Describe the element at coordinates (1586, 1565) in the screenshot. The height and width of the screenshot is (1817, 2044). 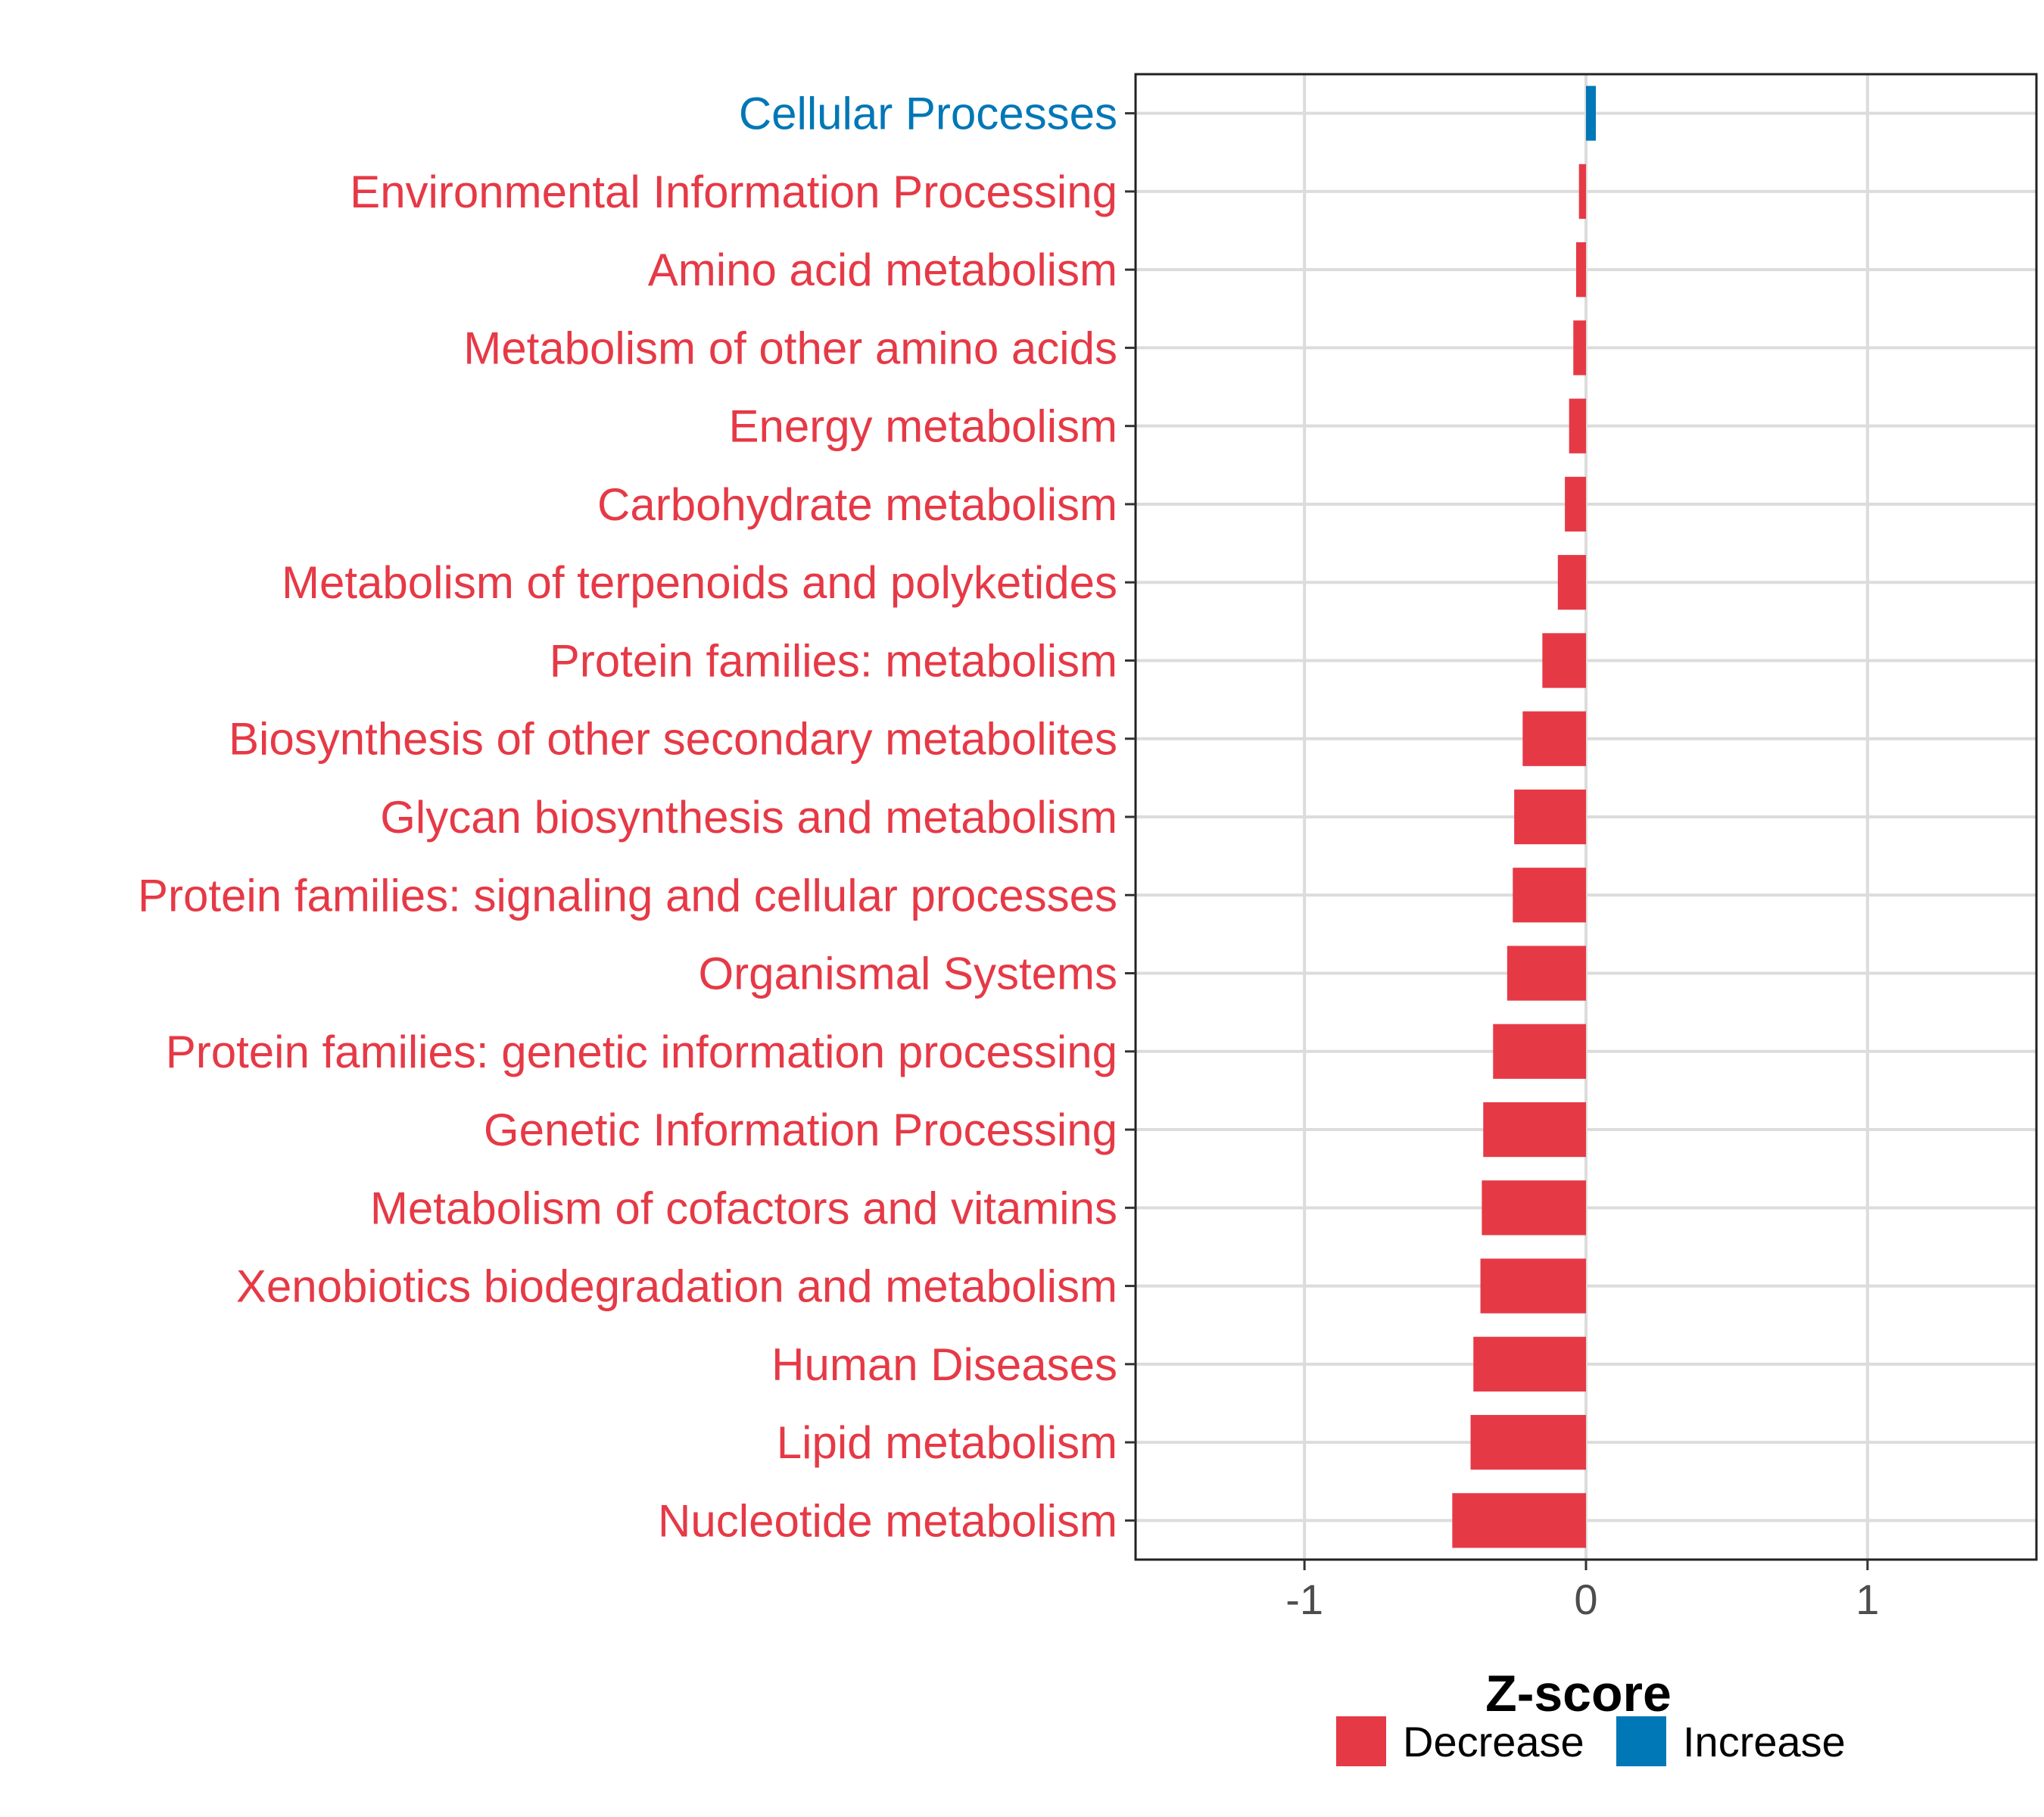
I see `x-axis-ticks` at that location.